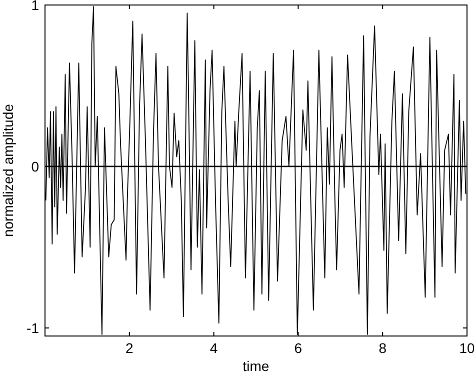  What do you see at coordinates (33, 328) in the screenshot?
I see `y-tick-label: -1` at bounding box center [33, 328].